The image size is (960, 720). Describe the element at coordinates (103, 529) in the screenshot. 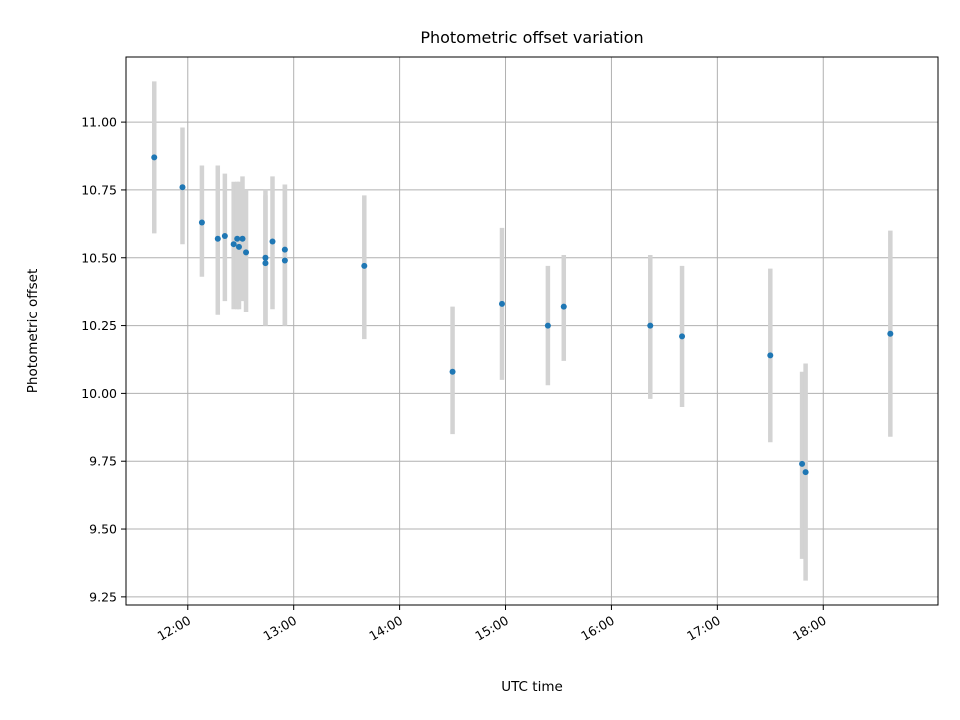

I see `y-tick-label: 9.50` at that location.